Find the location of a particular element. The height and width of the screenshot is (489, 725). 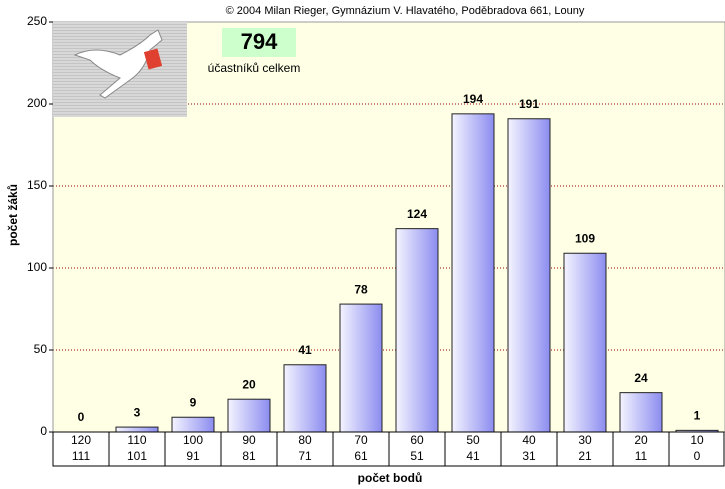

y-tick-label: 200 is located at coordinates (37, 103).